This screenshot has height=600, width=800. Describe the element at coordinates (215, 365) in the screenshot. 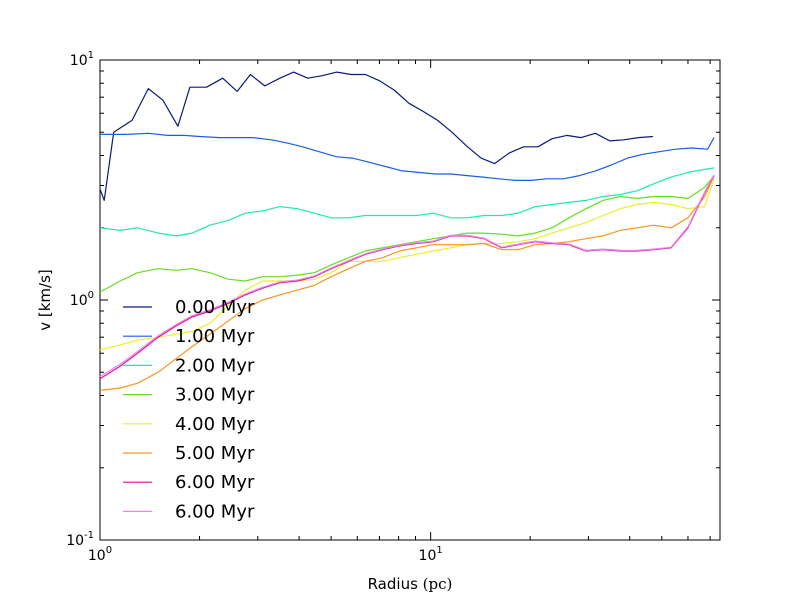

I see `legend-label-2: 2.00 Myr` at that location.